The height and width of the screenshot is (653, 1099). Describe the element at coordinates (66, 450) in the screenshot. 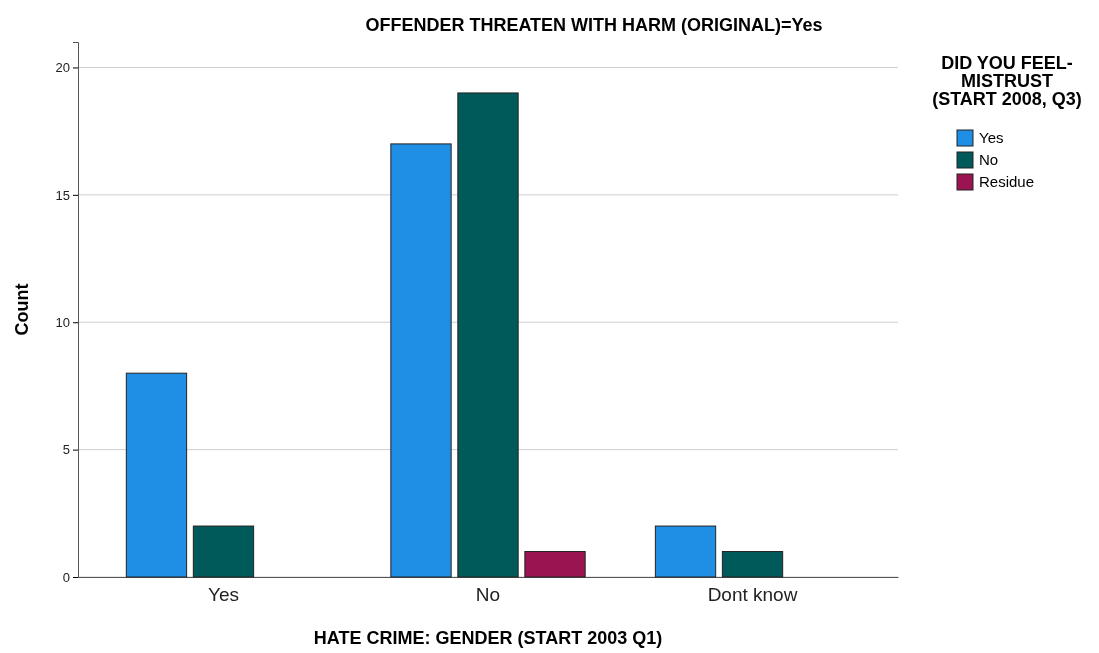

I see `y-tick-label: 5` at that location.